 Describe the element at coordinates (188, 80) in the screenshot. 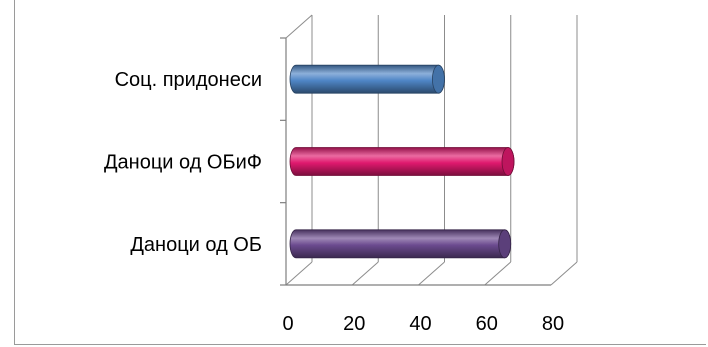

I see `category-label: Соц. придонеси` at that location.